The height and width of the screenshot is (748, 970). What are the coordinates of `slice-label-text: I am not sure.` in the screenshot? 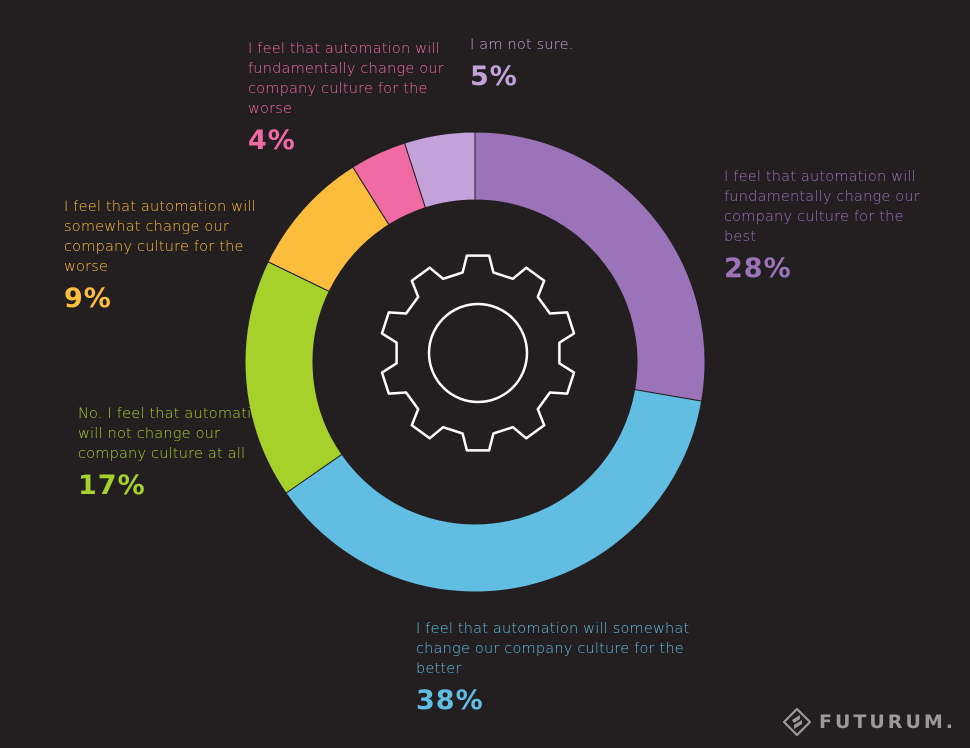 It's located at (522, 45).